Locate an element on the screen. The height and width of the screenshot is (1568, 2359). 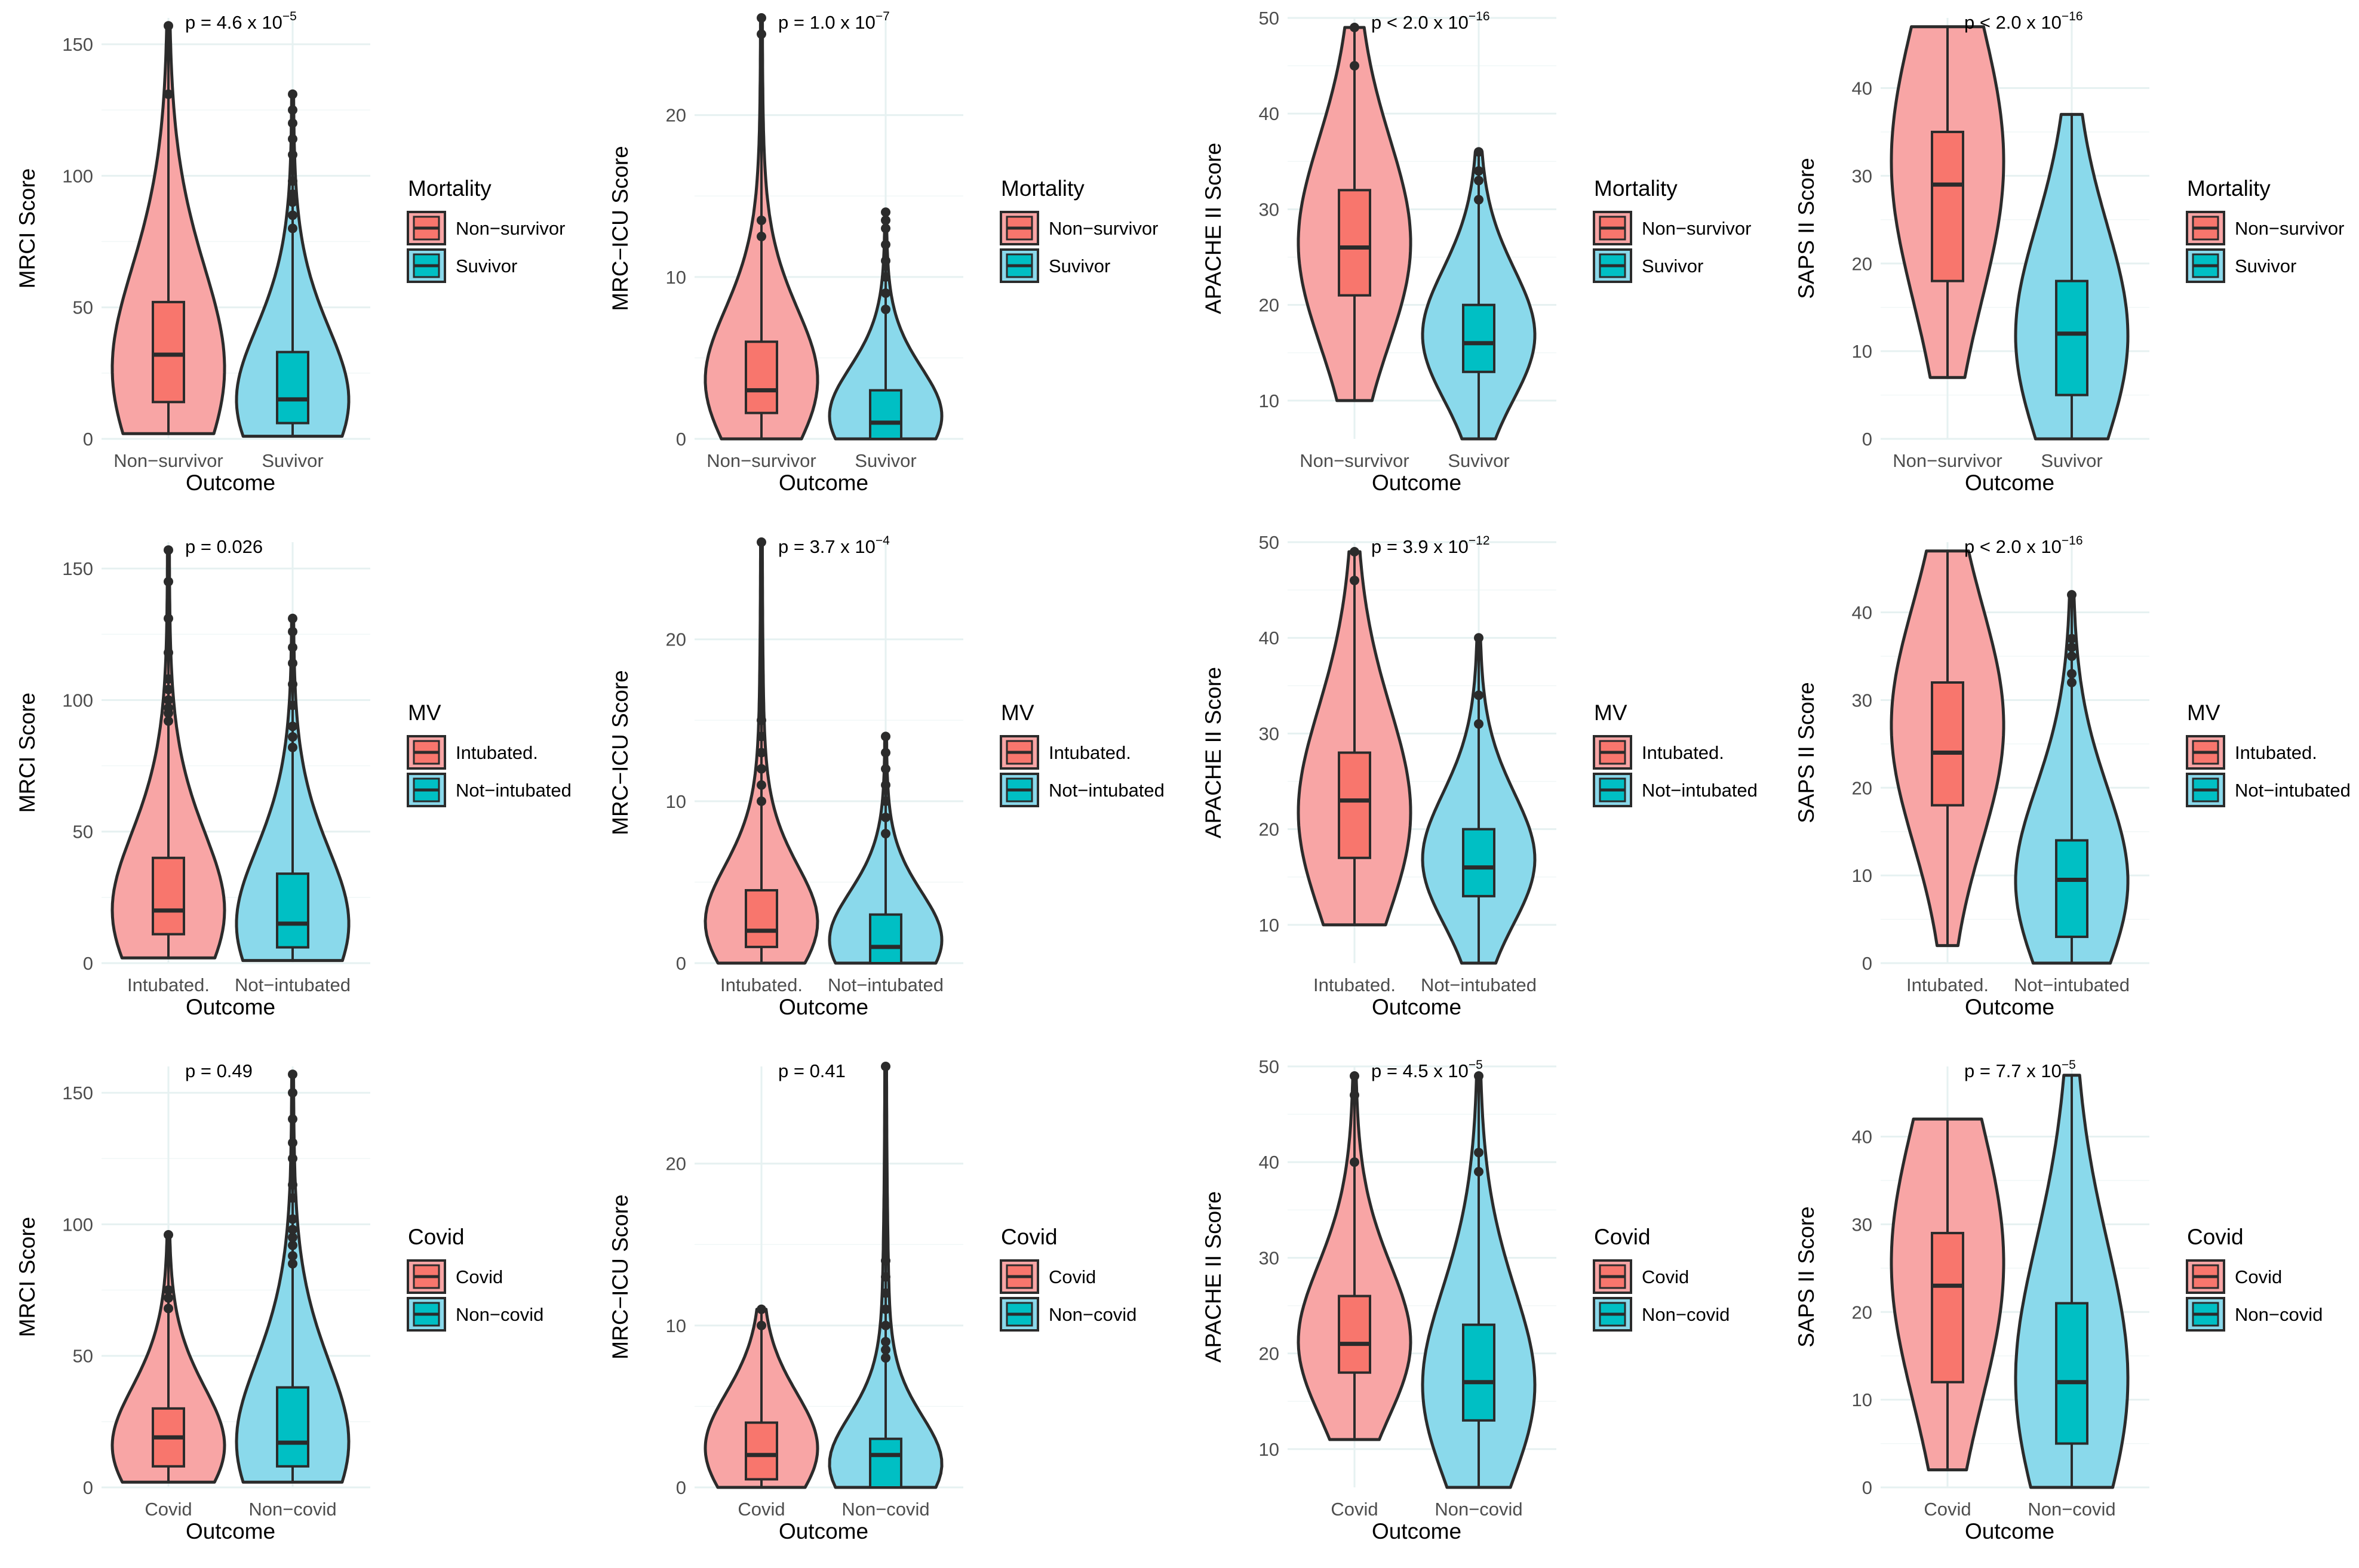
p-value-exponent: −5 is located at coordinates (2069, 1065).